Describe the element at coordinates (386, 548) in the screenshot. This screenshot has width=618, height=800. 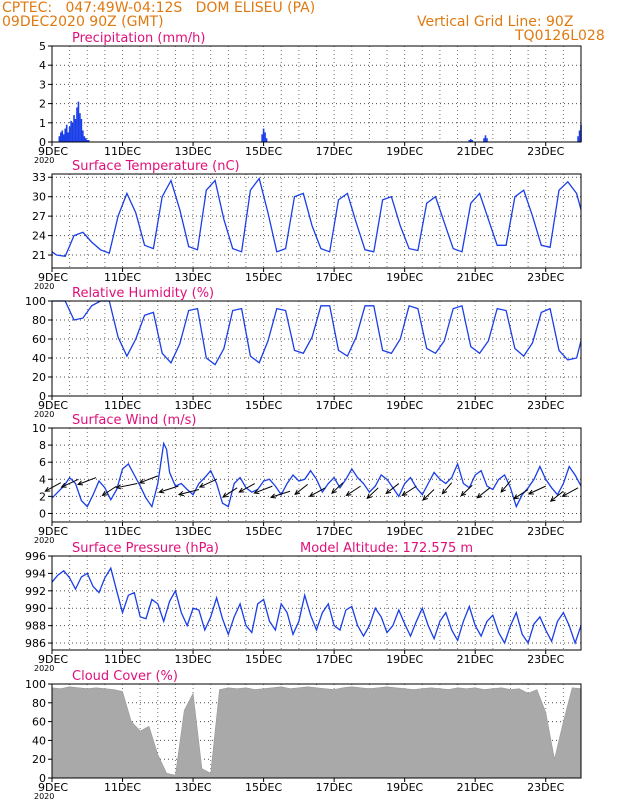
I see `pressure-altitude-label: Model Altitude: 172.575 m` at that location.